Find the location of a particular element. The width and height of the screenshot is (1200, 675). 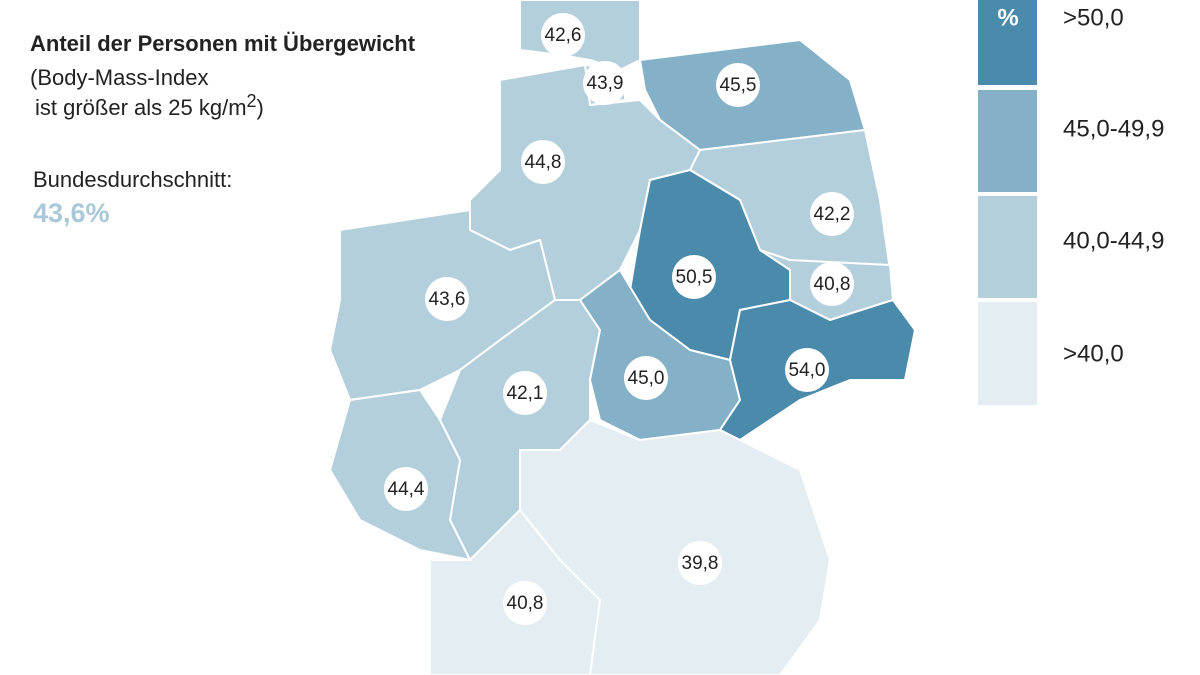

region-value: 43,6 is located at coordinates (447, 299).